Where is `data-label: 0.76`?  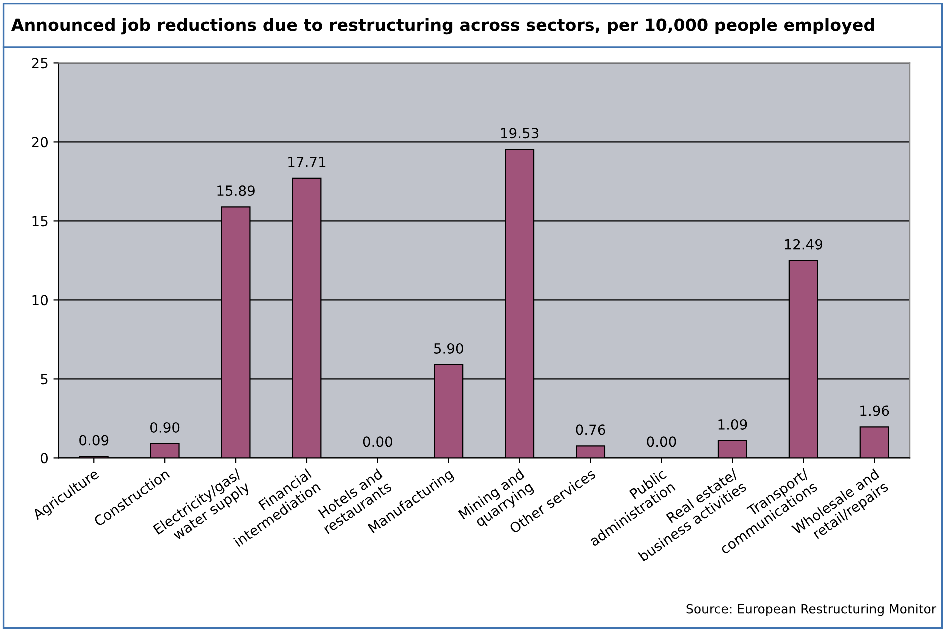
data-label: 0.76 is located at coordinates (591, 430).